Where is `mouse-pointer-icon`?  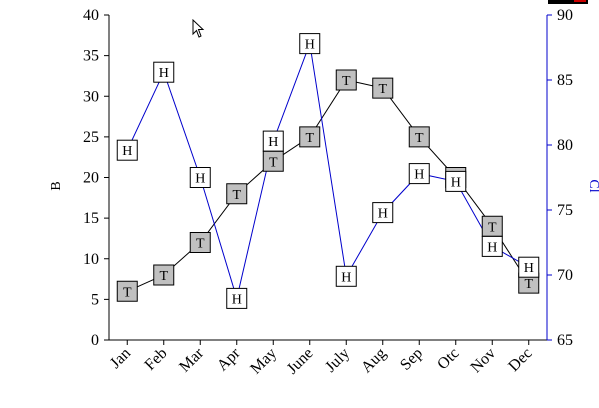 mouse-pointer-icon is located at coordinates (198, 28).